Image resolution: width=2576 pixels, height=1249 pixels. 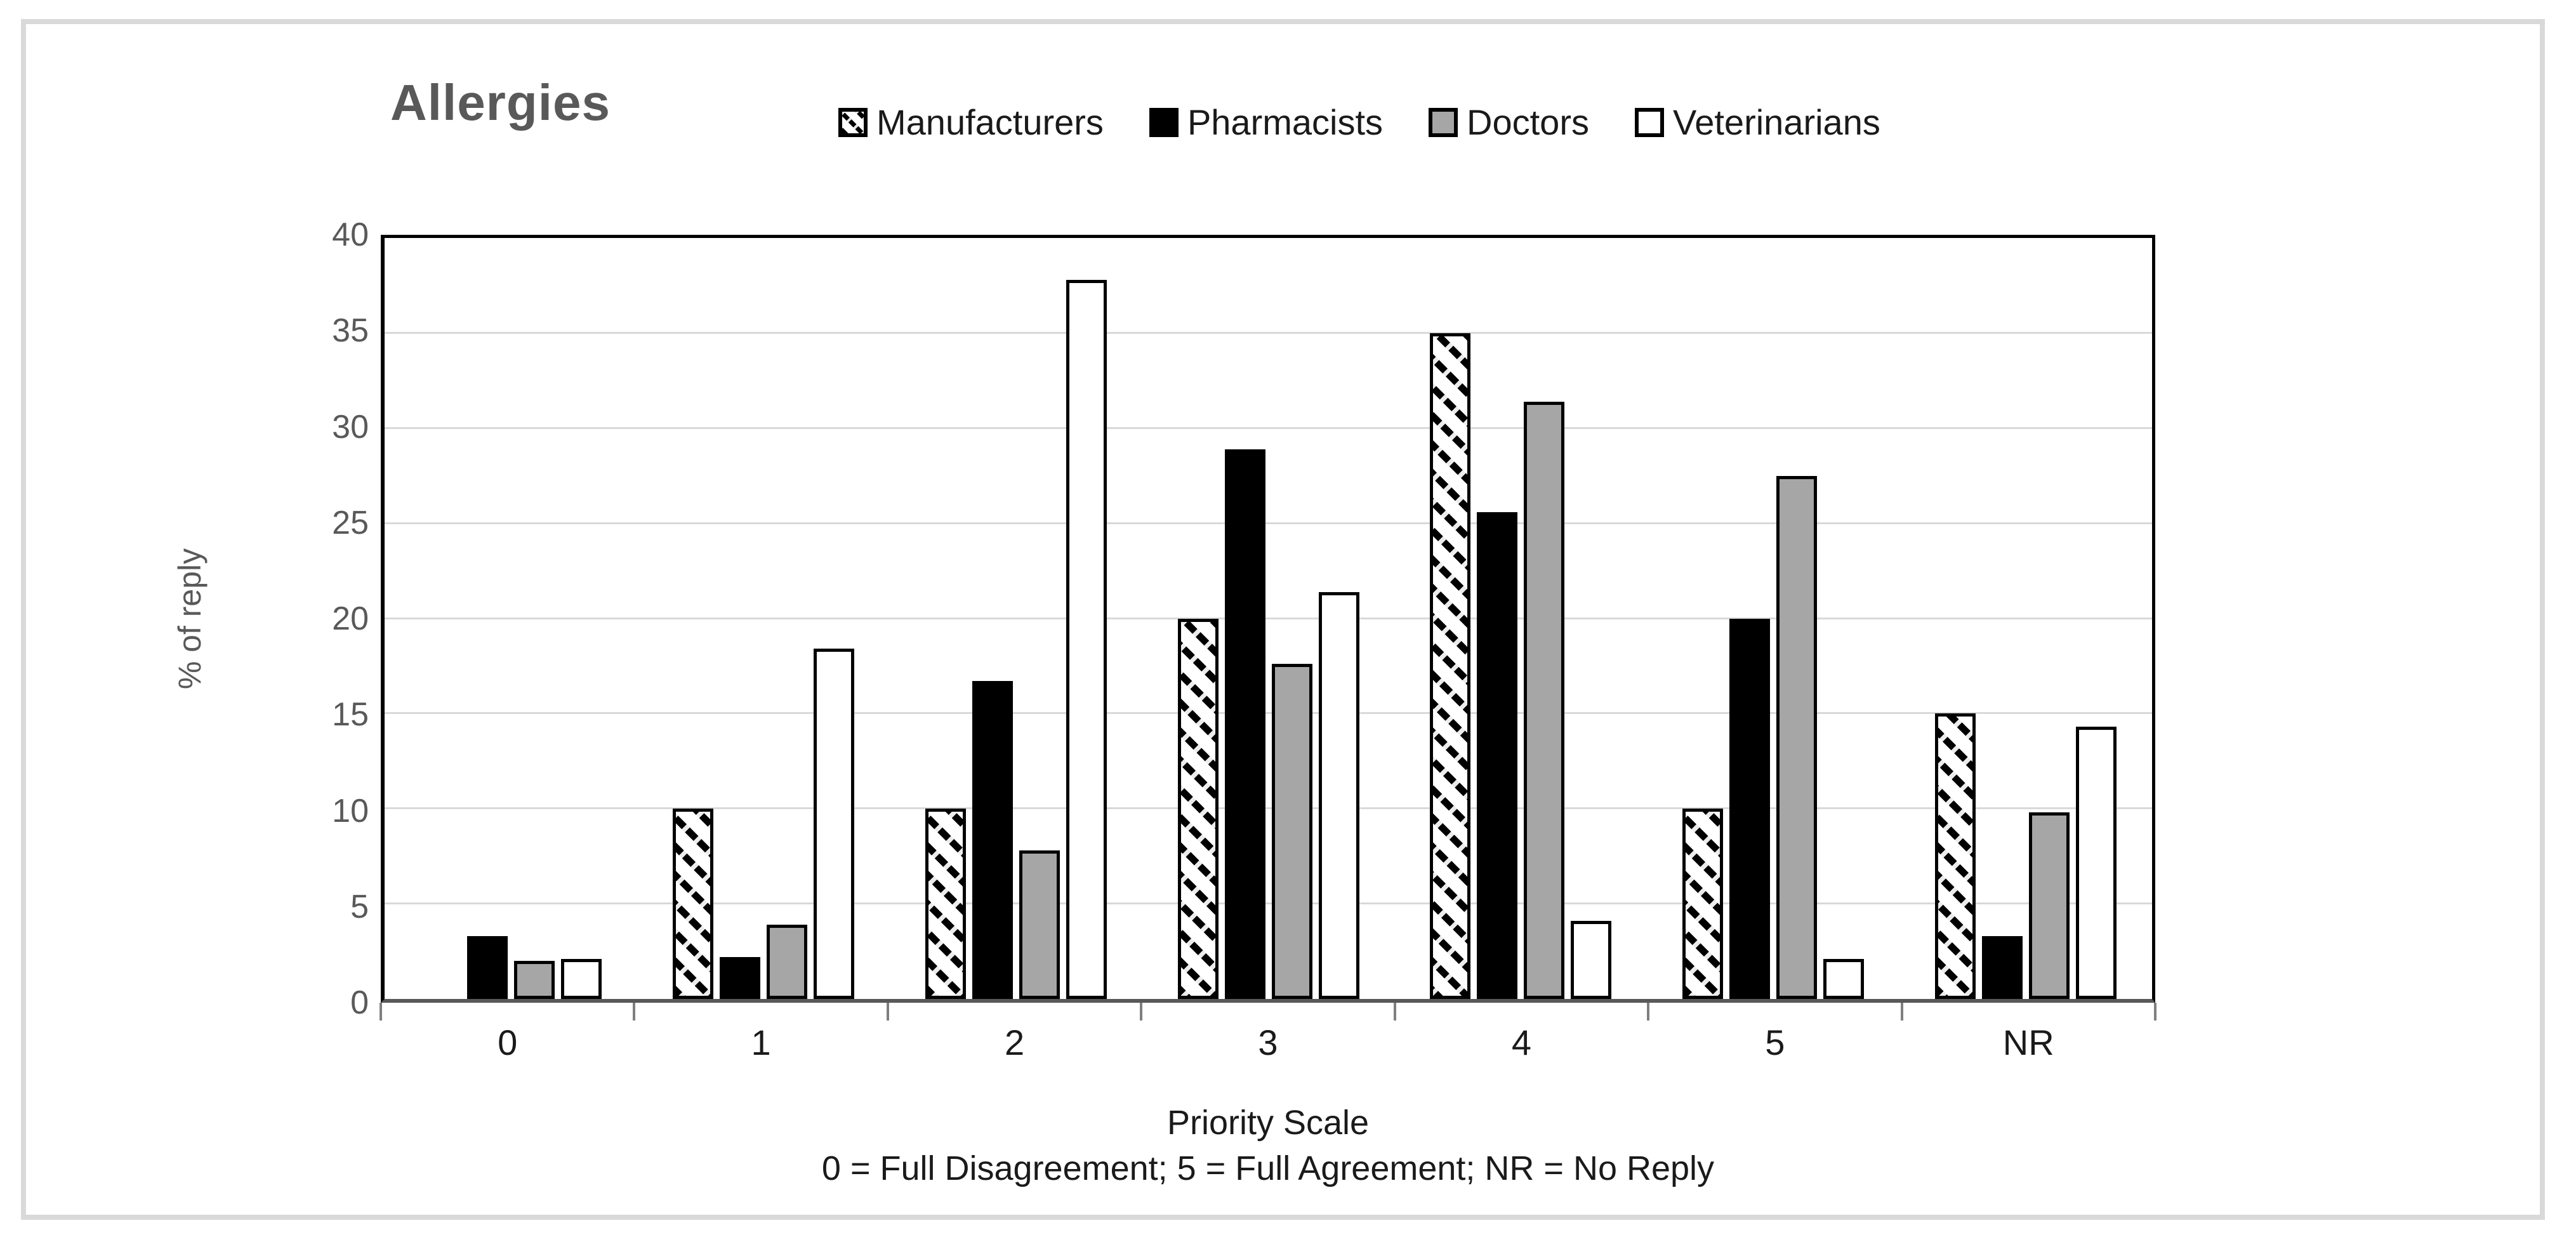 I want to click on legend-item-doctors: Doctors, so click(x=1509, y=122).